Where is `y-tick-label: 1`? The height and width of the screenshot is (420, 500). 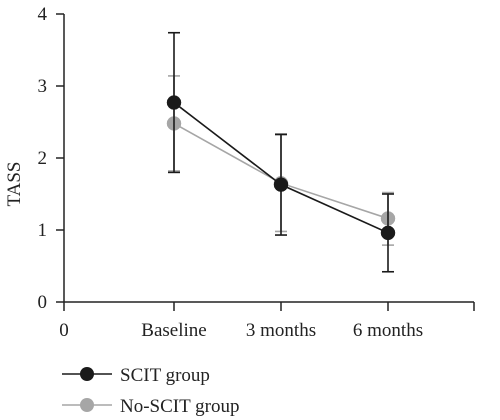
y-tick-label: 1 is located at coordinates (43, 230).